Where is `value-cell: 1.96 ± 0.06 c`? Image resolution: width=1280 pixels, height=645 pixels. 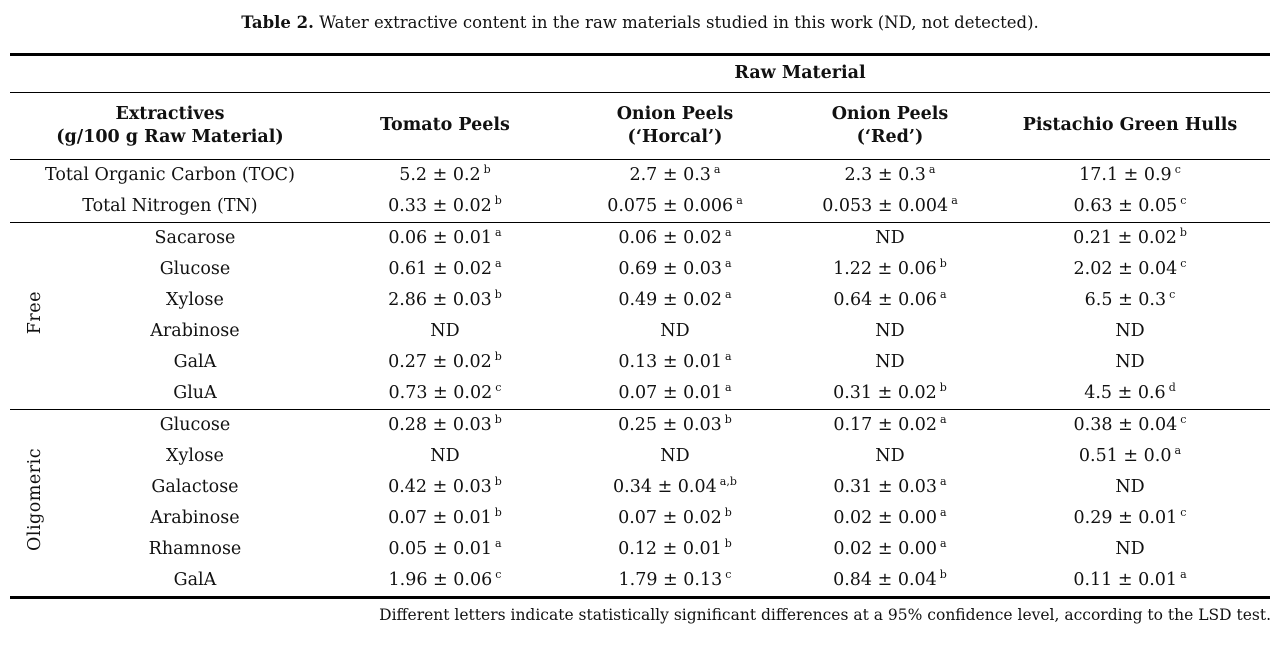
value-cell: 1.96 ± 0.06 c is located at coordinates (445, 578).